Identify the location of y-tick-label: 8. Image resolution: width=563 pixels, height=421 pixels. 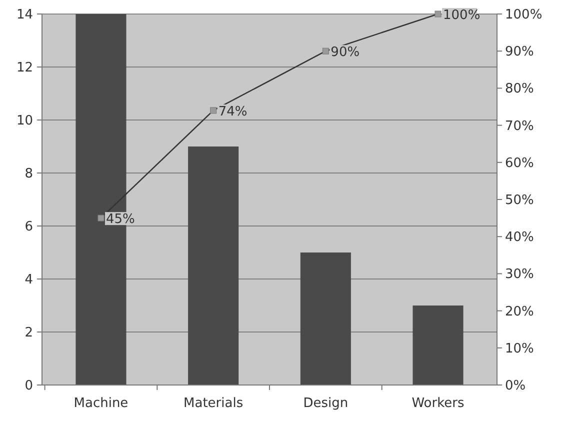
(28, 174).